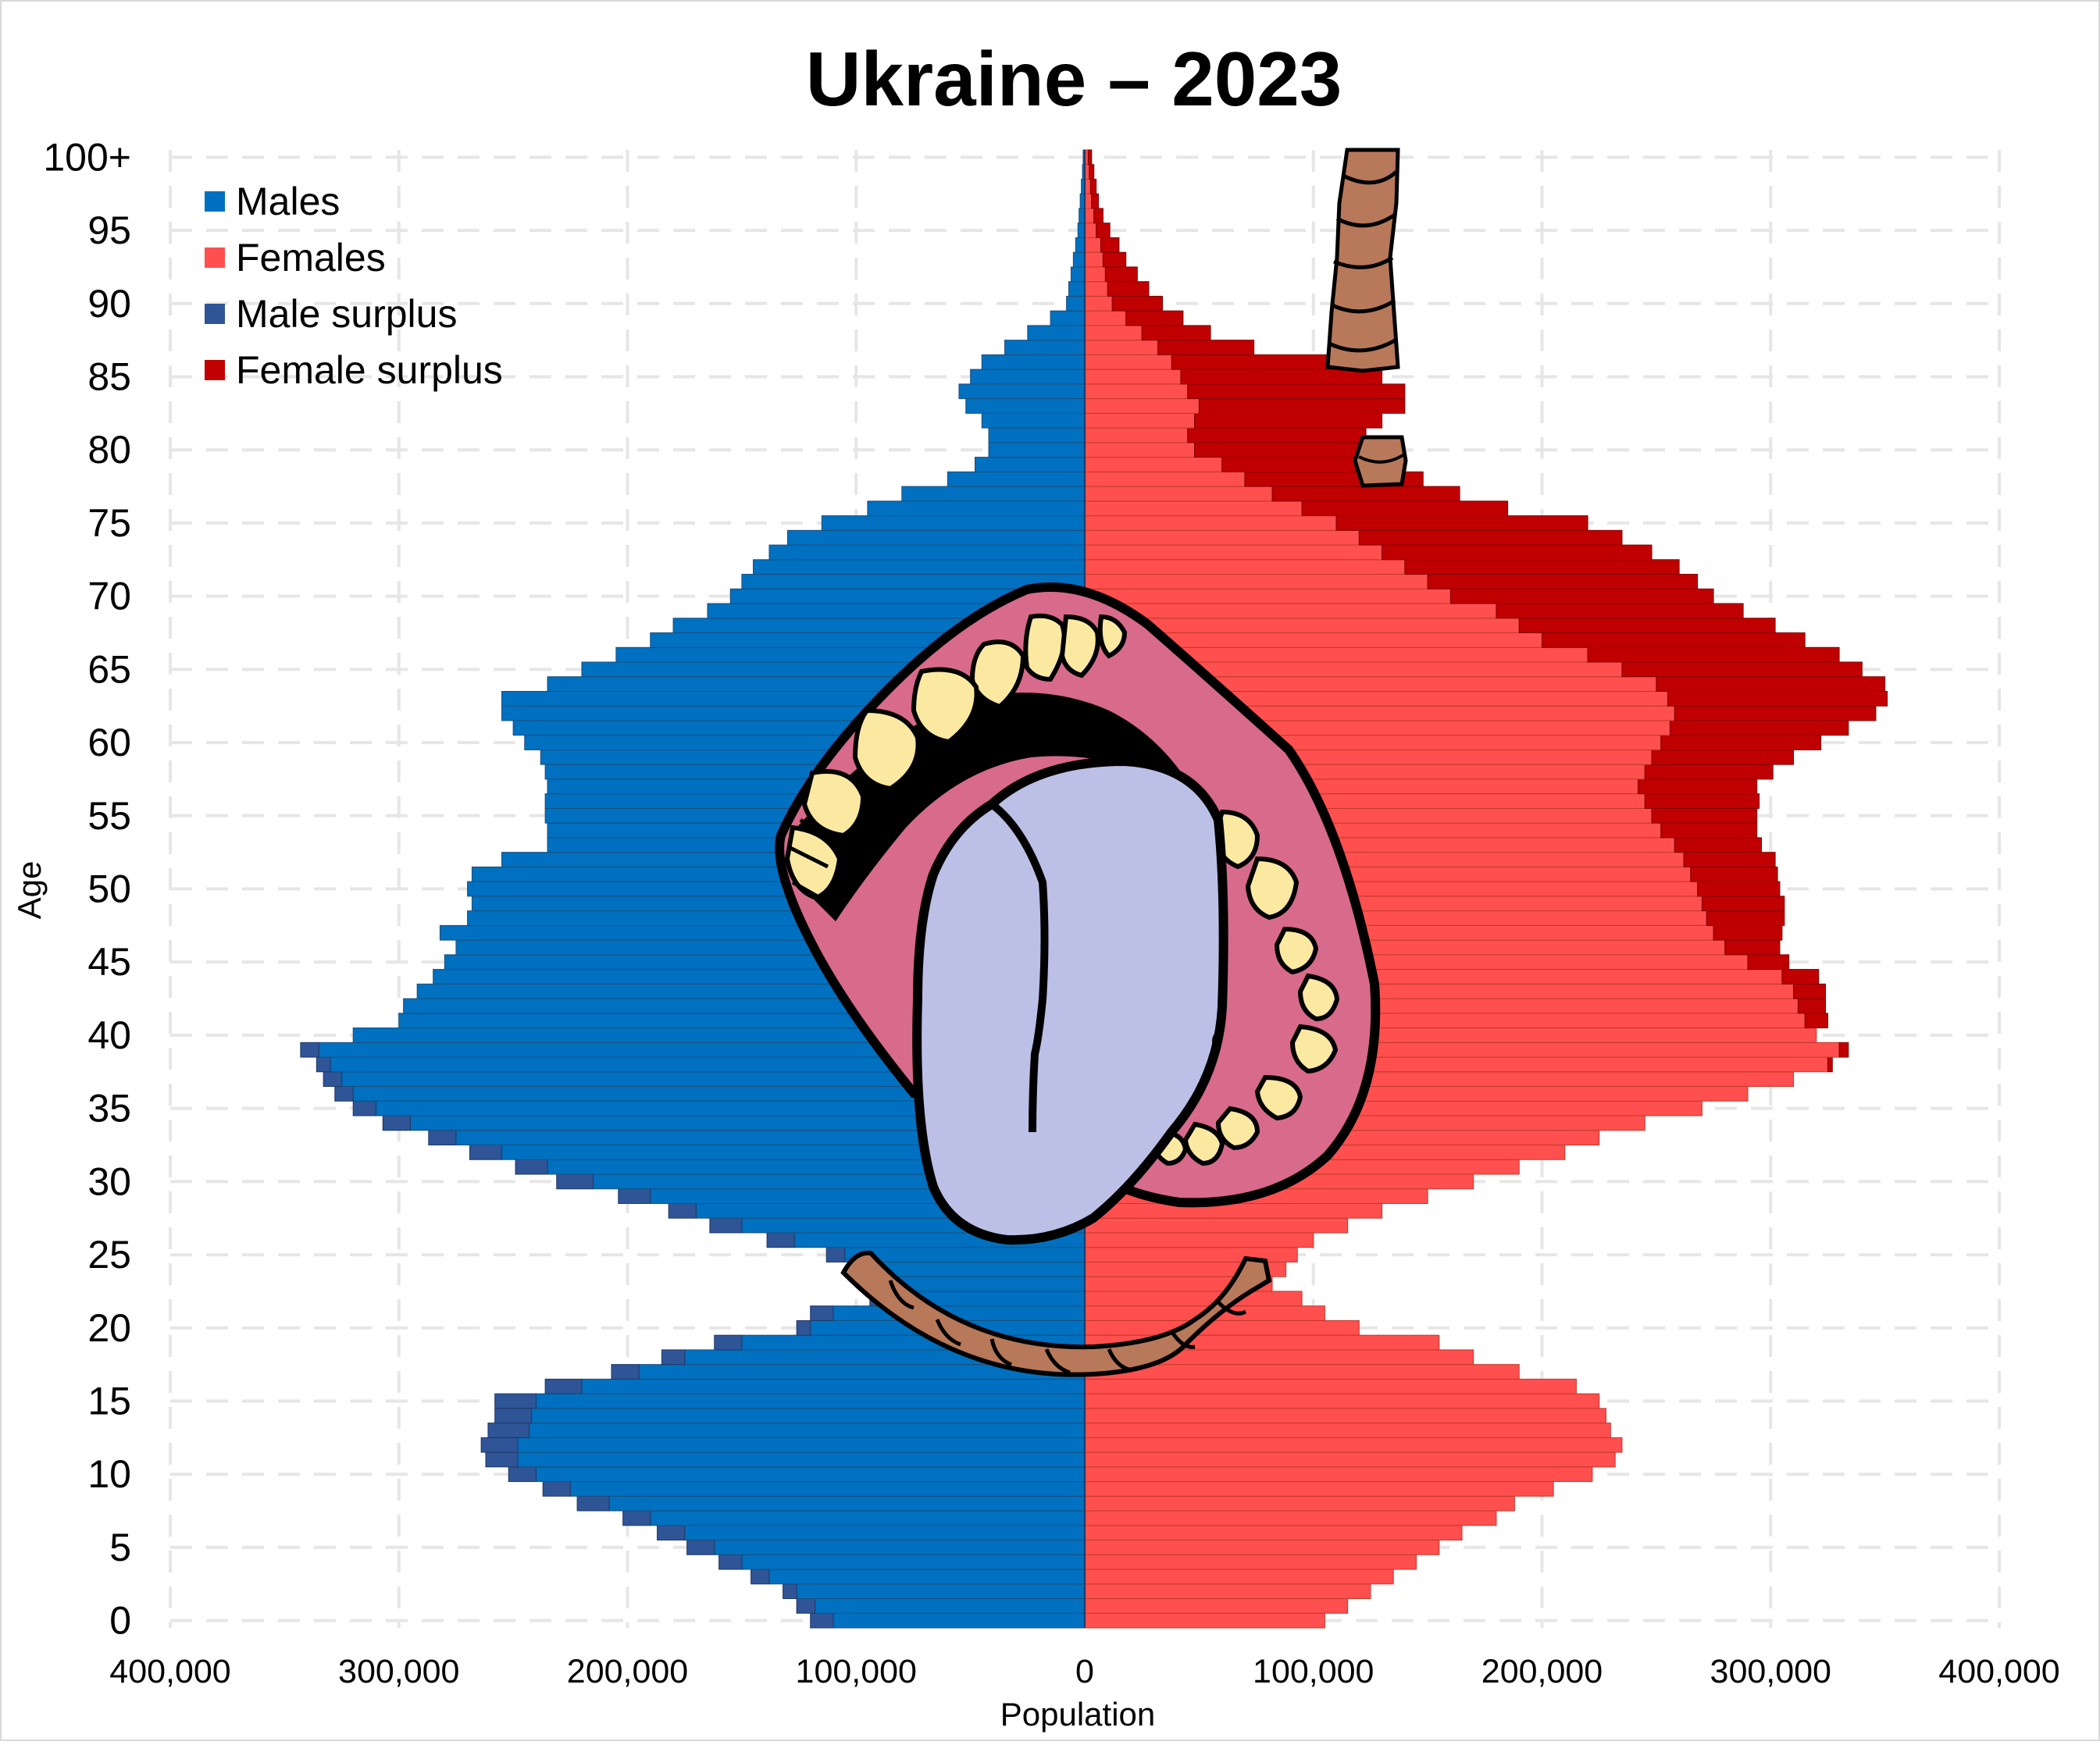 The image size is (2100, 1745). What do you see at coordinates (1314, 1671) in the screenshot?
I see `x-tick-label: 100,000` at bounding box center [1314, 1671].